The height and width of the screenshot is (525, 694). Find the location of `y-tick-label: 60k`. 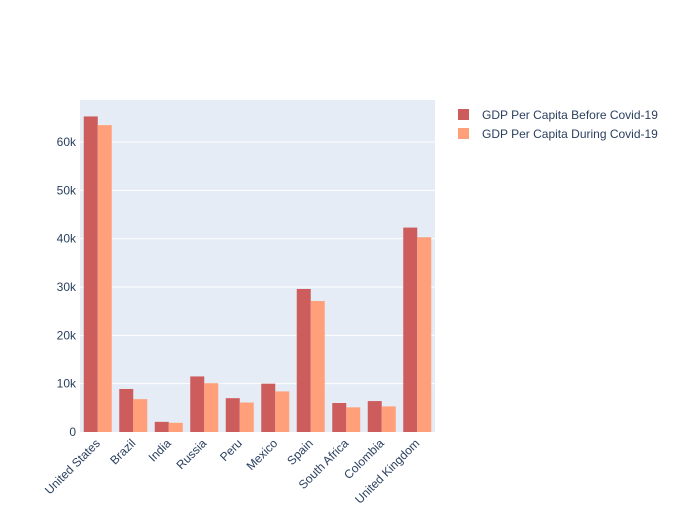

y-tick-label: 60k is located at coordinates (67, 142).